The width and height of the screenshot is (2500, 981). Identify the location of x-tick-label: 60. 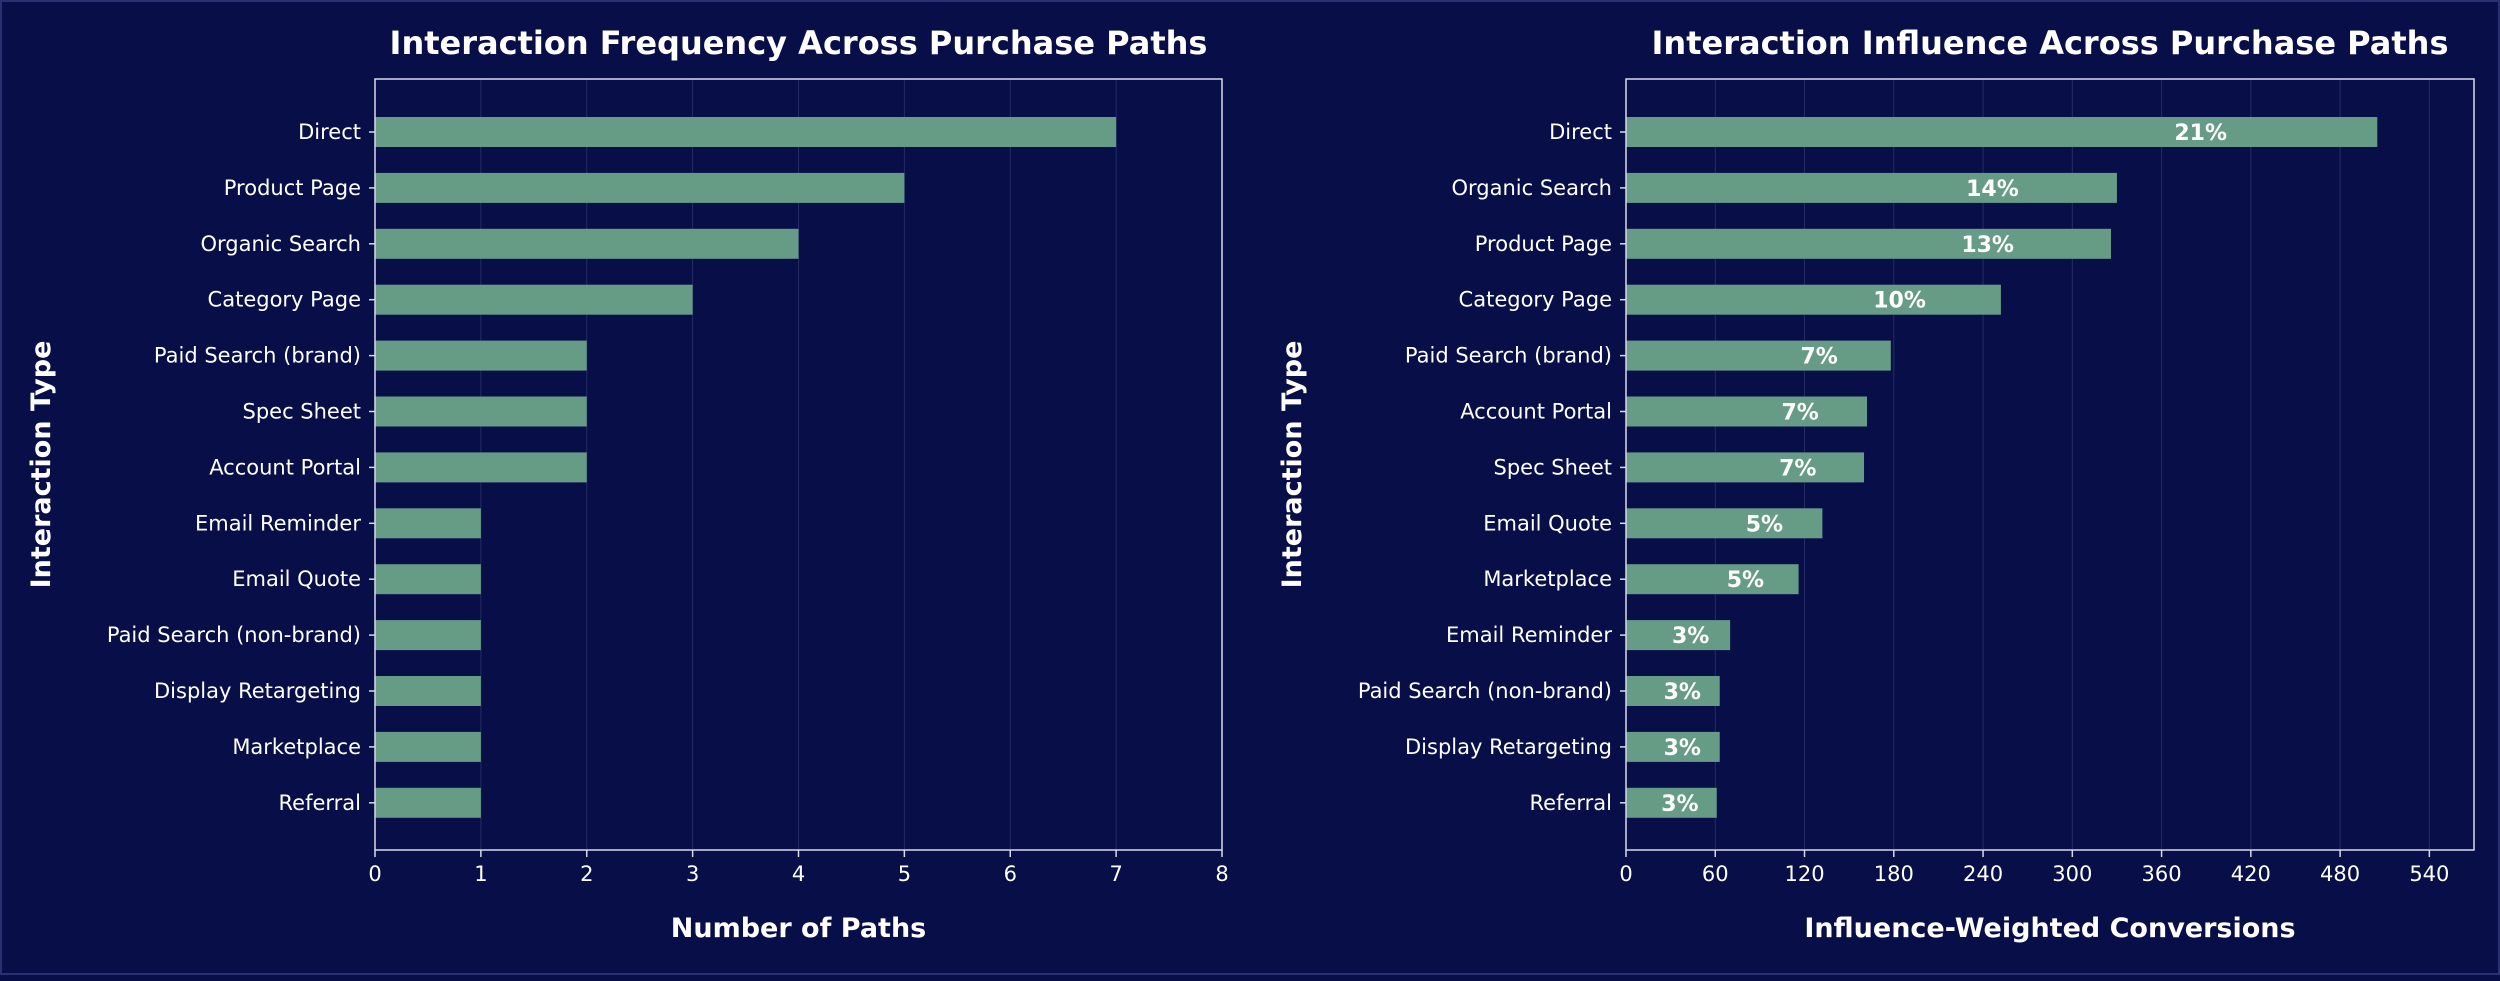
(1715, 874).